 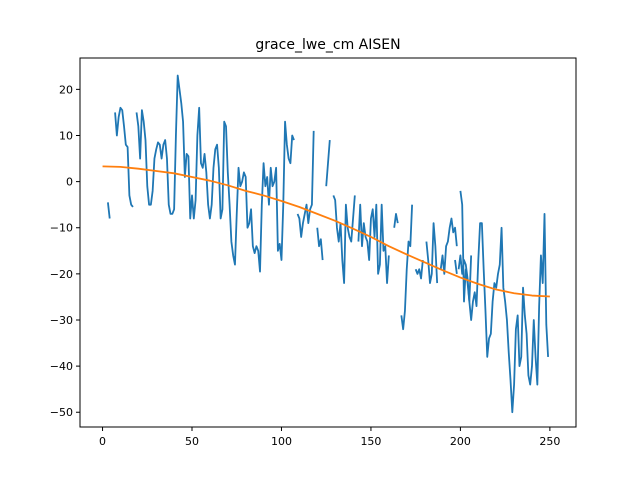 What do you see at coordinates (192, 441) in the screenshot?
I see `x-tick-label: 50` at bounding box center [192, 441].